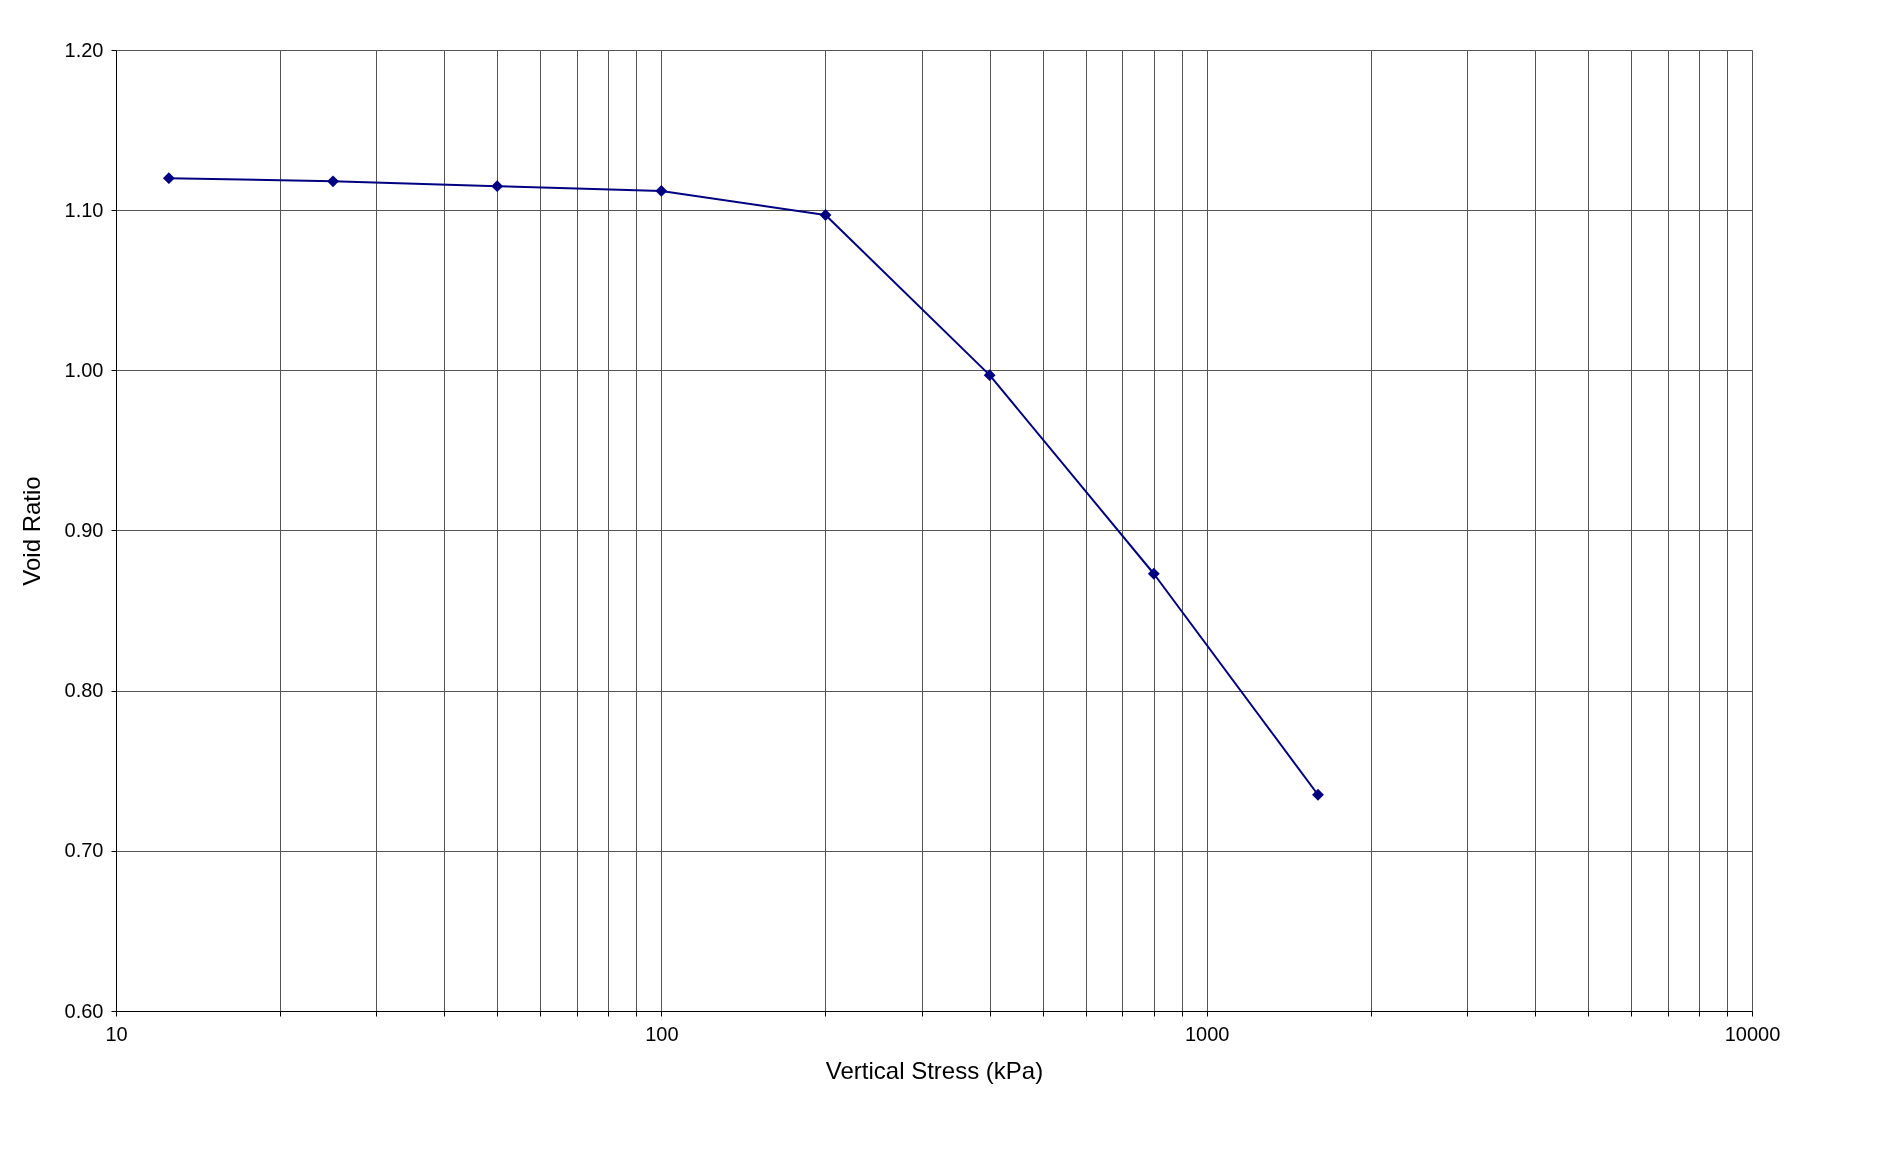 The height and width of the screenshot is (1157, 1885). I want to click on y-tick-label: 1.10, so click(84, 209).